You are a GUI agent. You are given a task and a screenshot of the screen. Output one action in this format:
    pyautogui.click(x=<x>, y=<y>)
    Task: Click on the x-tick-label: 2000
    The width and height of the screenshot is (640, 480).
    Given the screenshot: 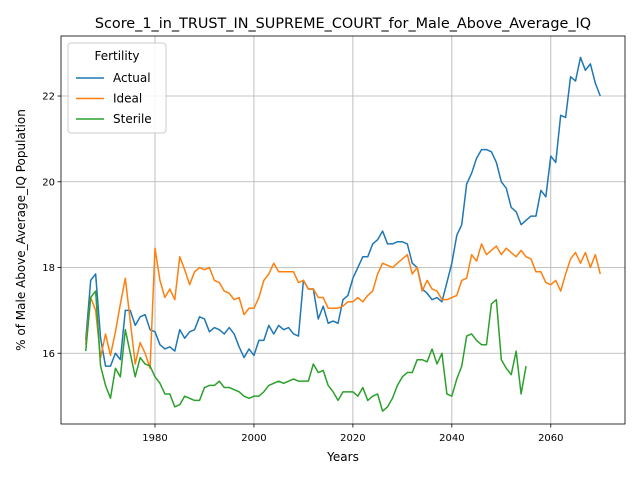 What is the action you would take?
    pyautogui.click(x=253, y=438)
    